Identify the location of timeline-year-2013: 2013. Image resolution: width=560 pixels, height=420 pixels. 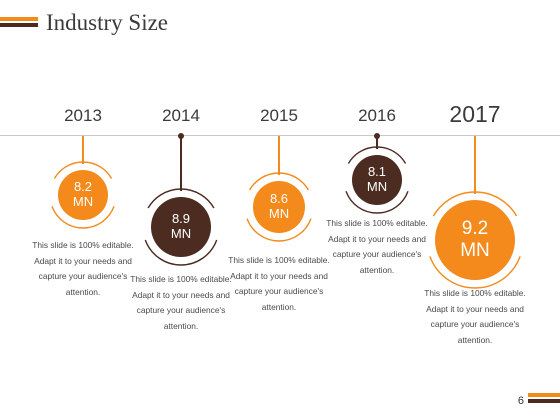
(83, 115).